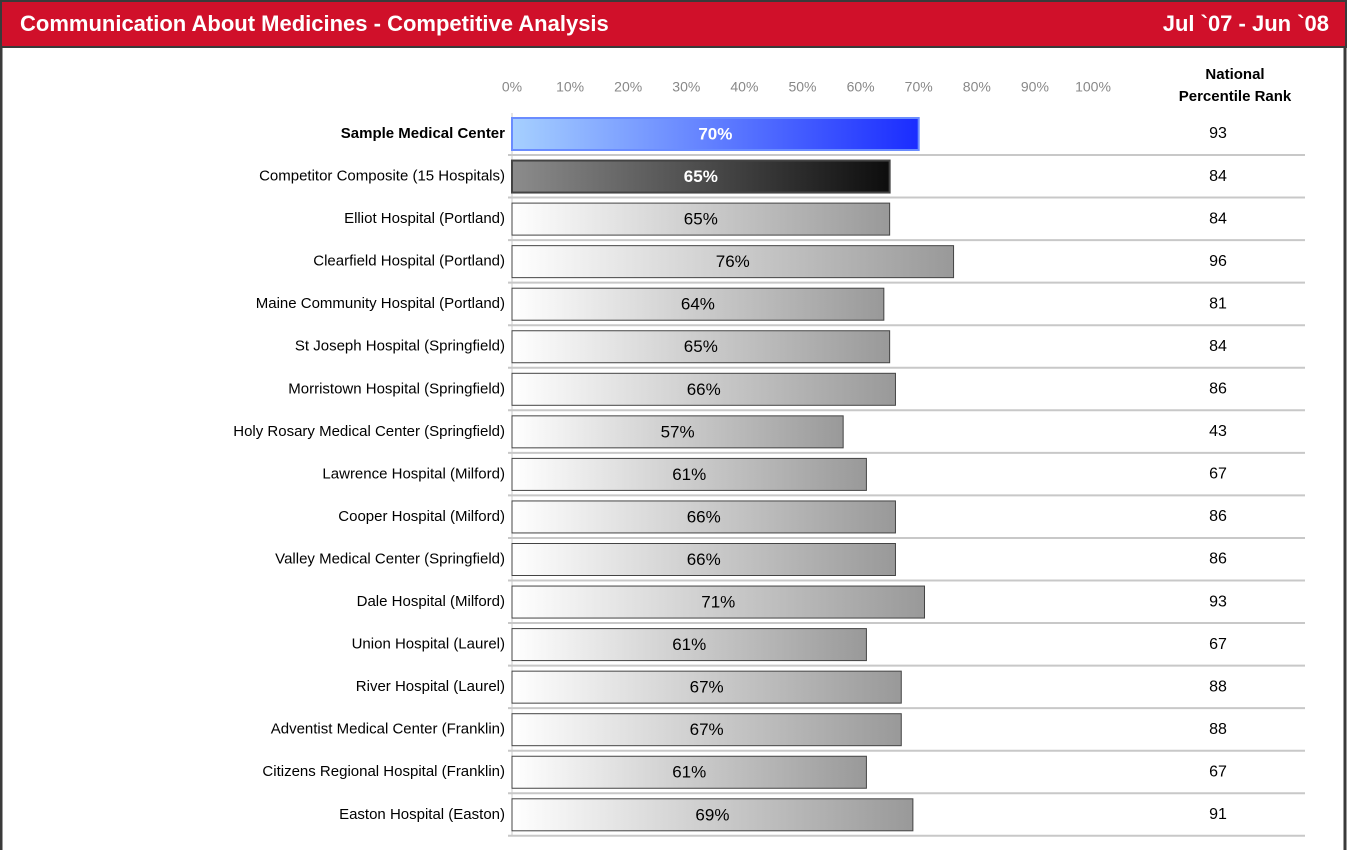 This screenshot has height=850, width=1347. I want to click on x-tick-label: 60%, so click(861, 87).